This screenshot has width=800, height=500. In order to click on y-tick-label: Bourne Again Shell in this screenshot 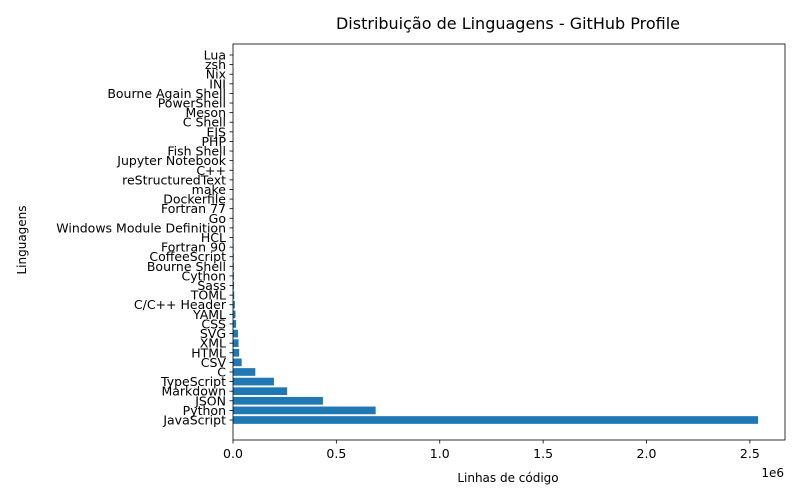, I will do `click(166, 93)`.